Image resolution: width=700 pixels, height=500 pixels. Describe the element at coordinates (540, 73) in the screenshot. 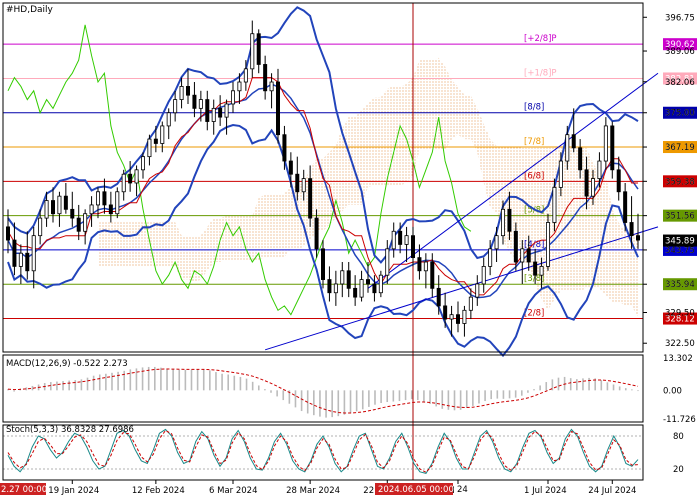

I see `murrey-level-label: [+1/8]P` at that location.